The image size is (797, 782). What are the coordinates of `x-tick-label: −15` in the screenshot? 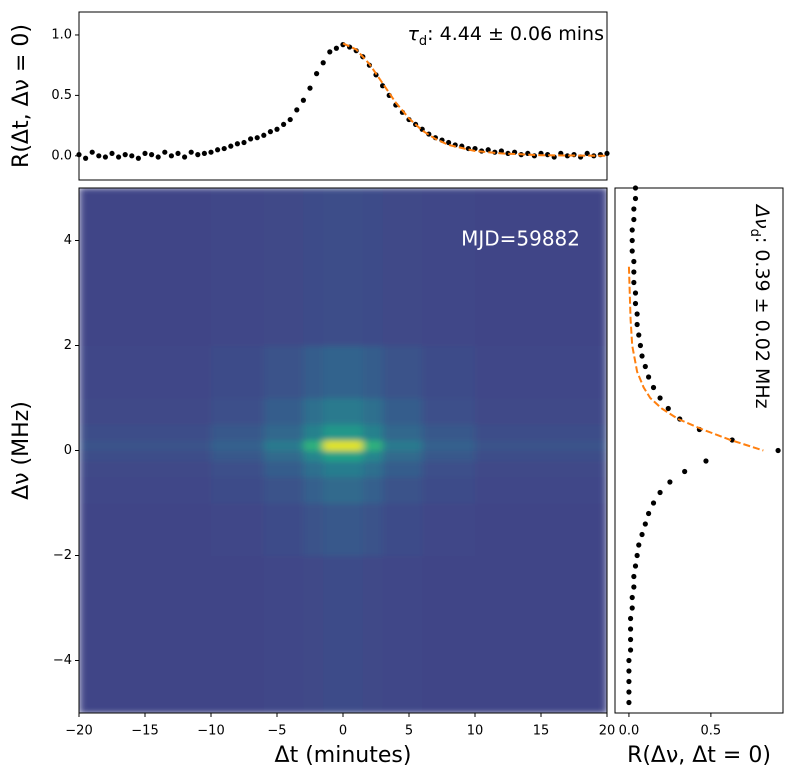 It's located at (144, 731).